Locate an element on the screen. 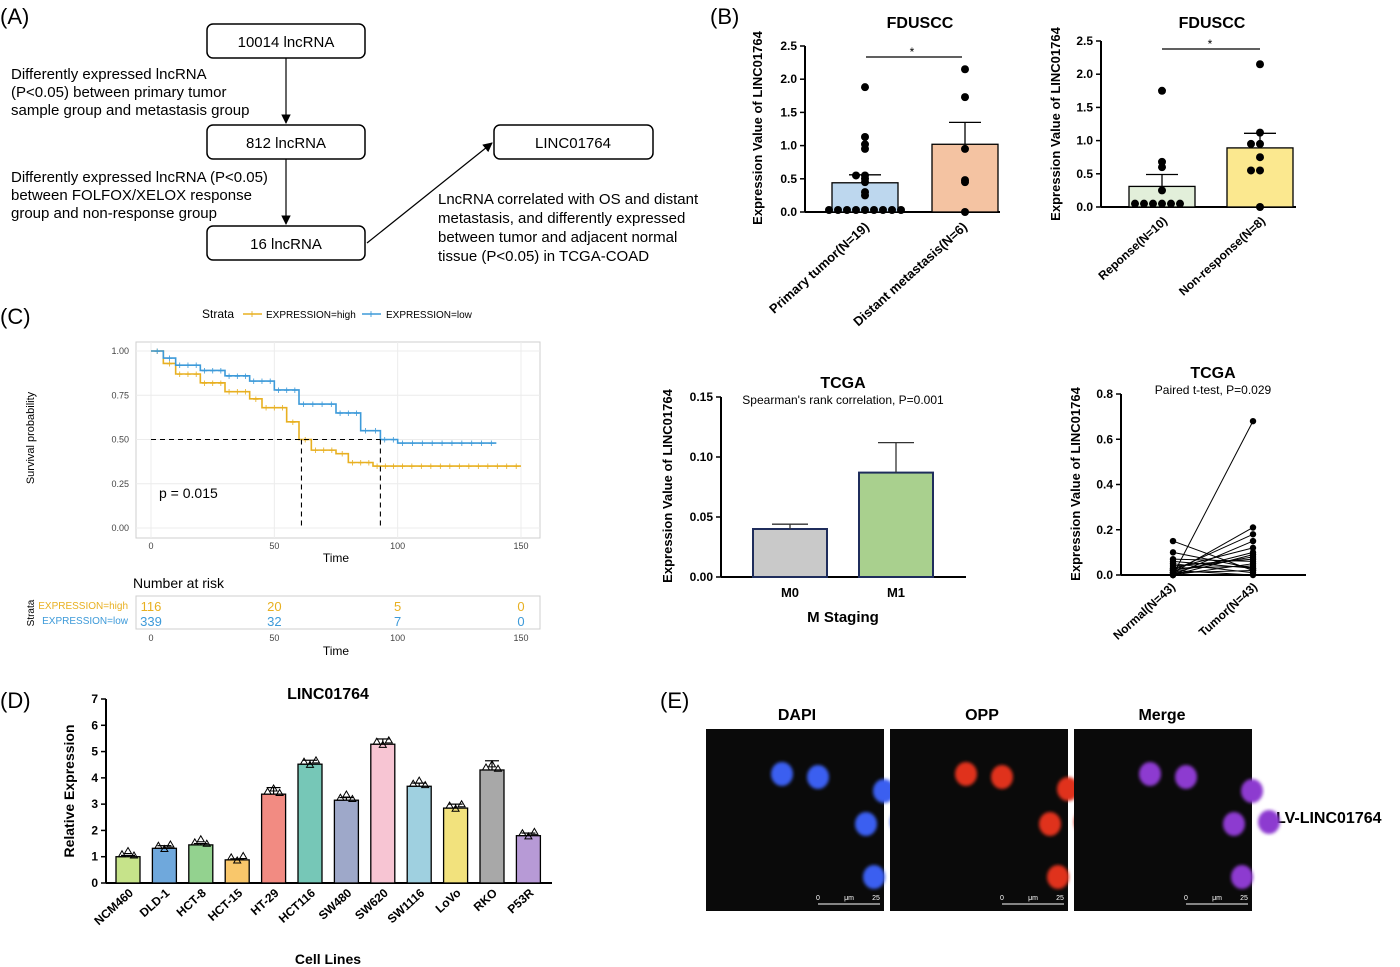 This screenshot has height=967, width=1400. chart-tcga2-ylabel: Expression Value of LINC01764 is located at coordinates (1075, 483).